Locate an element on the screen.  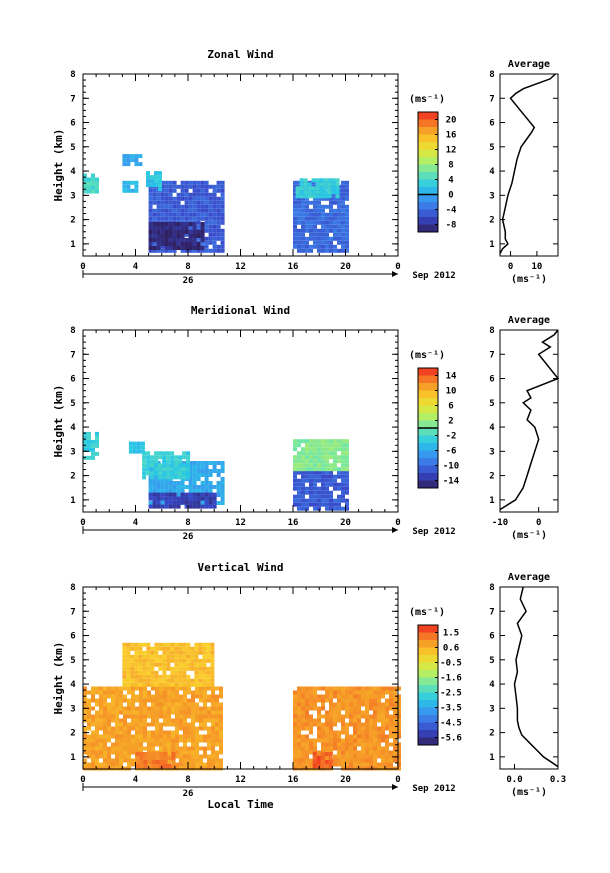
average-y-tick-label: 2 is located at coordinates (491, 734).